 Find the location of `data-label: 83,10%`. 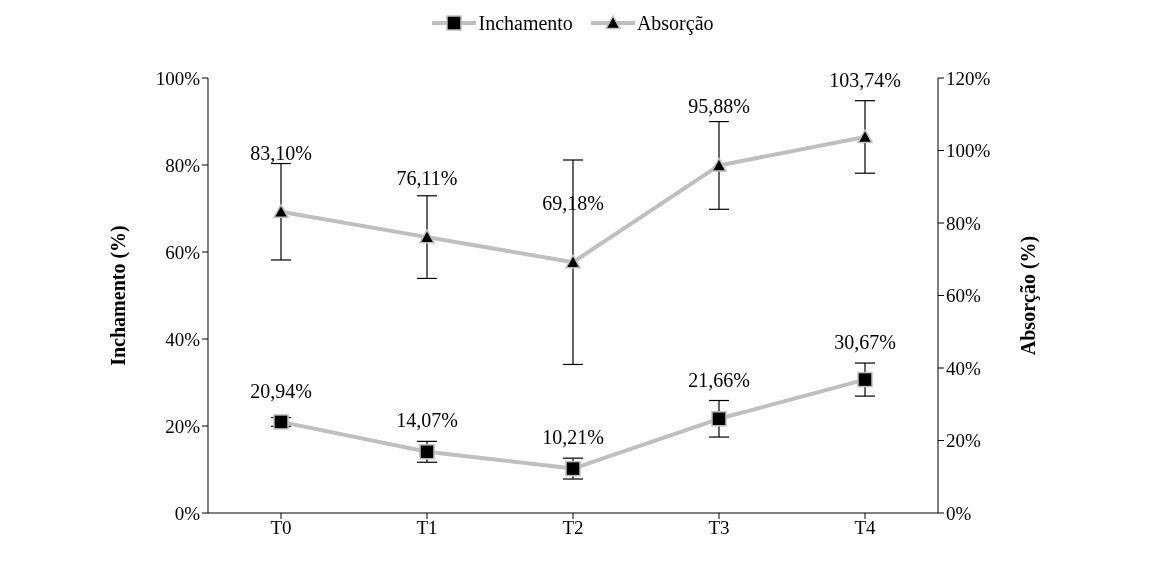

data-label: 83,10% is located at coordinates (281, 152).